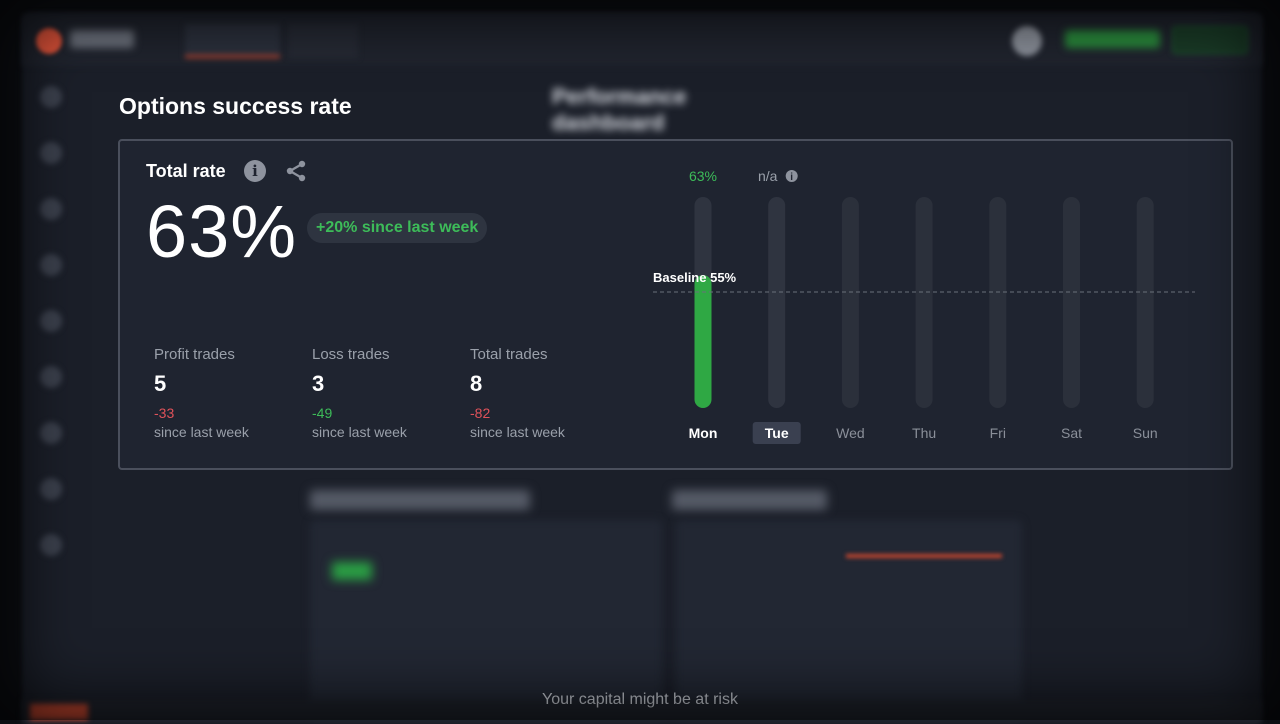 The image size is (1280, 724). I want to click on trading-time-panel-blurred, so click(486, 620).